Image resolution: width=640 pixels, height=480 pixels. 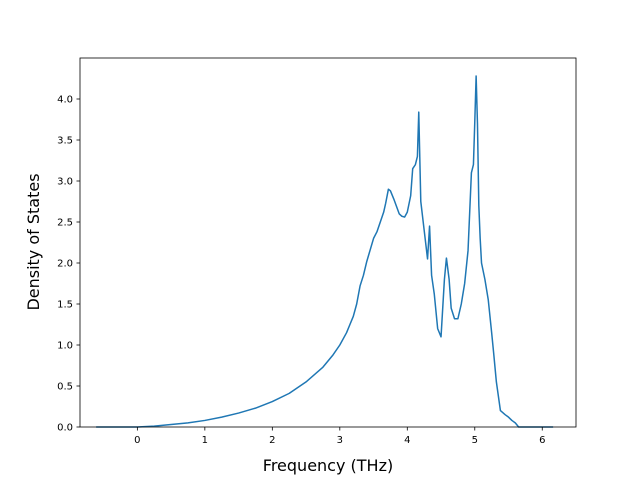 What do you see at coordinates (65, 223) in the screenshot?
I see `y-tick-label-5: 2.5` at bounding box center [65, 223].